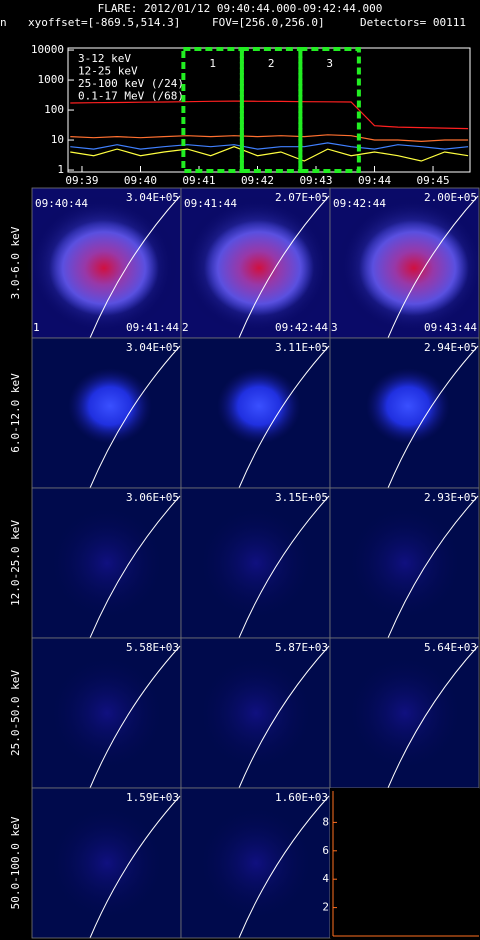  I want to click on panel-index: 3, so click(334, 327).